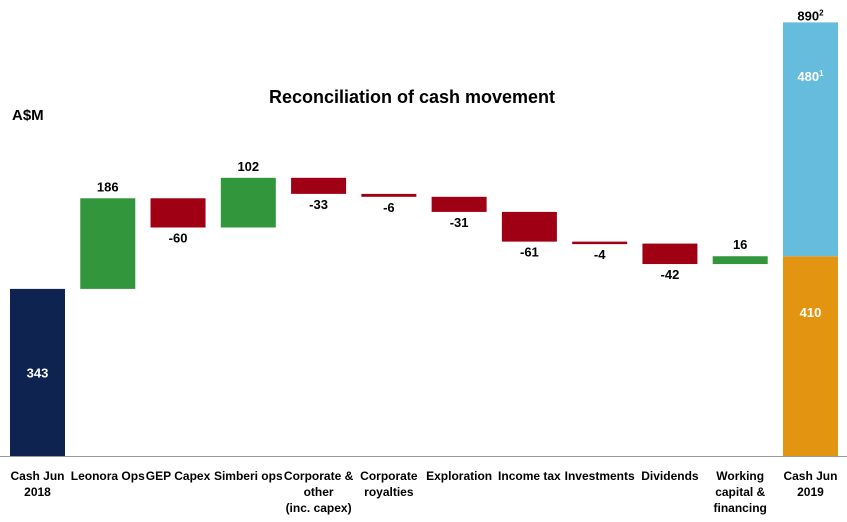  I want to click on category-label: Working capital & financing, so click(740, 492).